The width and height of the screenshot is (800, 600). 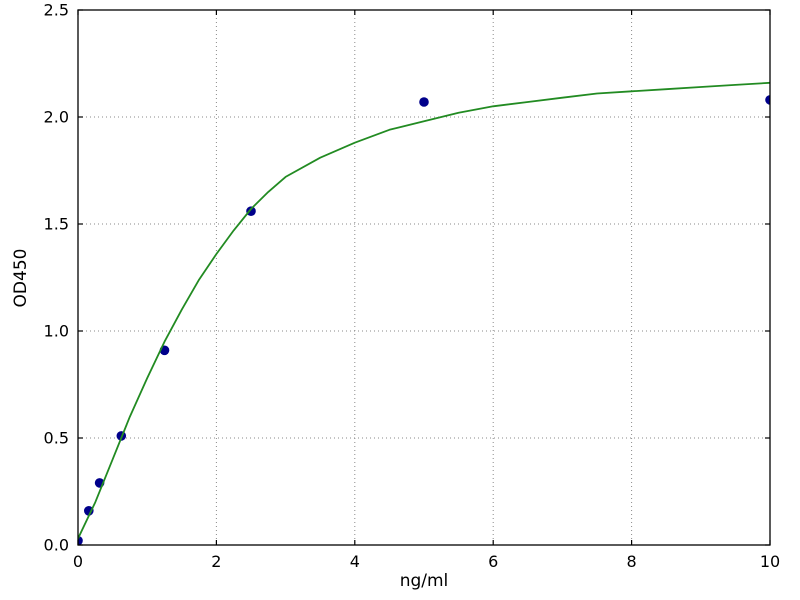 I want to click on y-tick-label: 0.0, so click(x=56, y=545).